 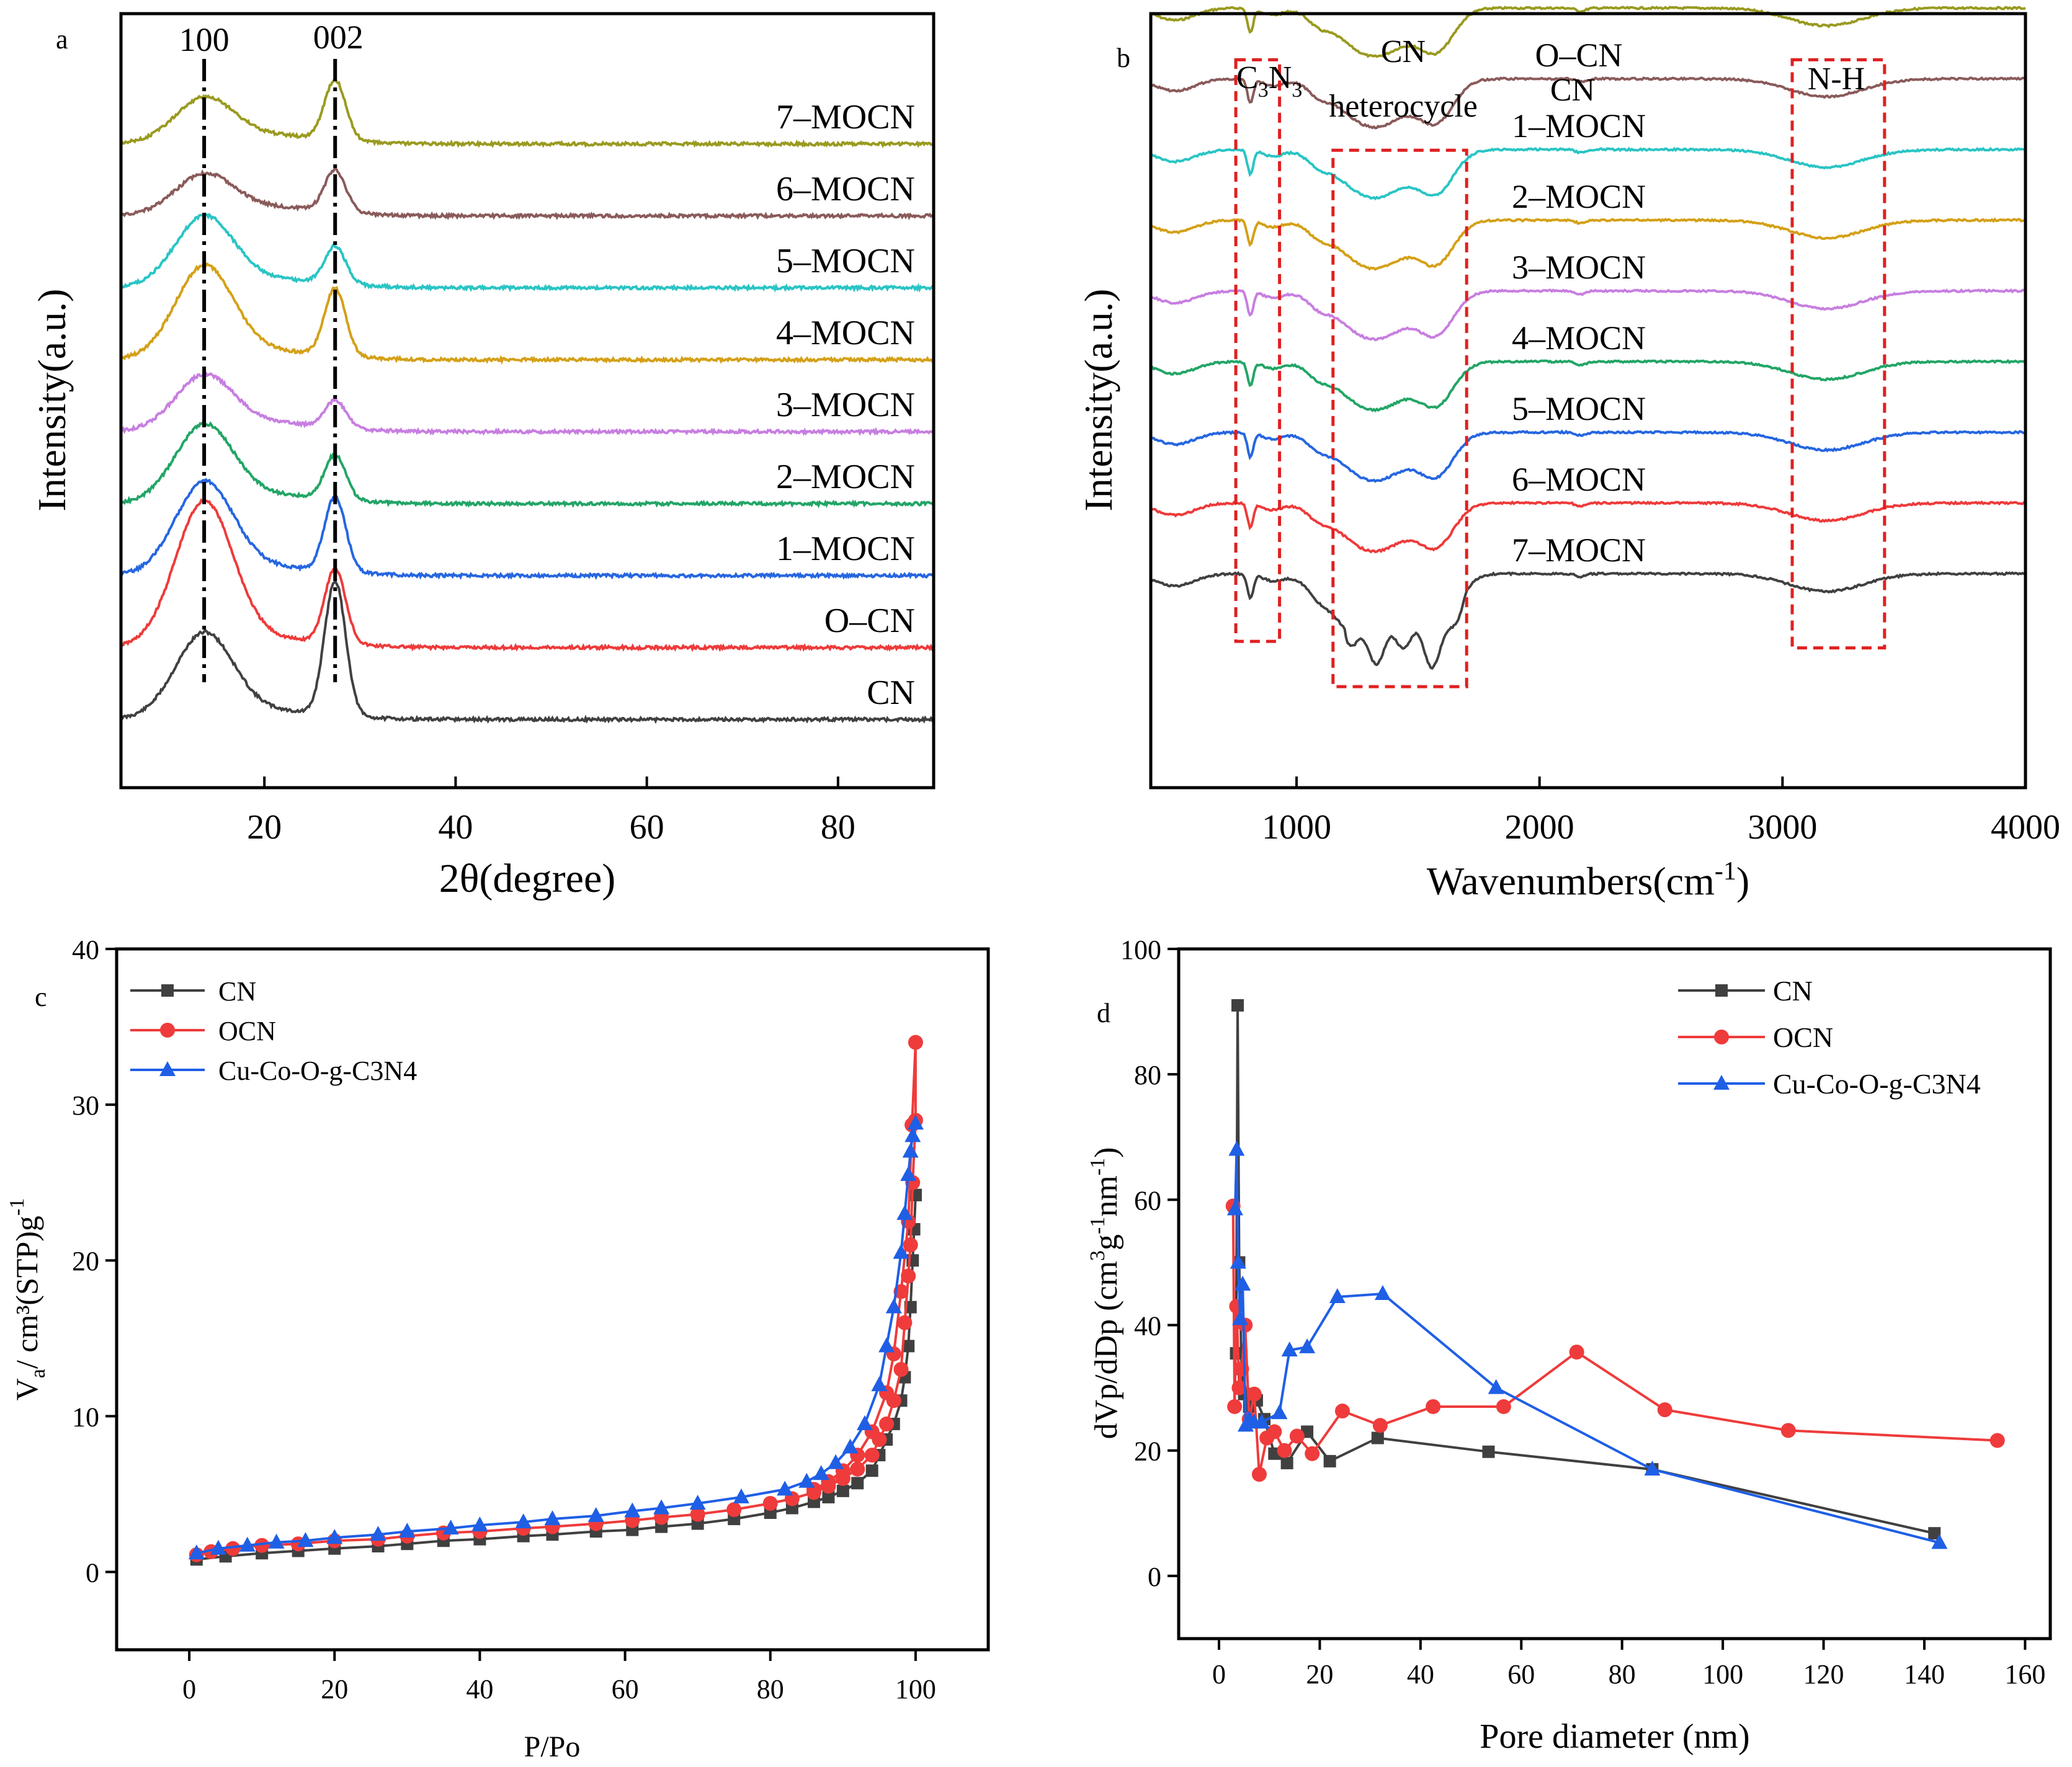 What do you see at coordinates (647, 827) in the screenshot?
I see `a-xtick-label: 60` at bounding box center [647, 827].